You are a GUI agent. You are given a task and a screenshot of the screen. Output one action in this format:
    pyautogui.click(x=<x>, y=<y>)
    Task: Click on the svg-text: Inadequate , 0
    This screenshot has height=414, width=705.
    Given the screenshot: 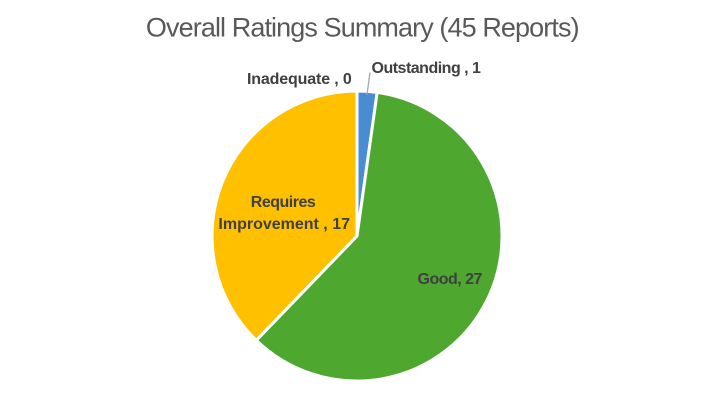 What is the action you would take?
    pyautogui.click(x=299, y=79)
    